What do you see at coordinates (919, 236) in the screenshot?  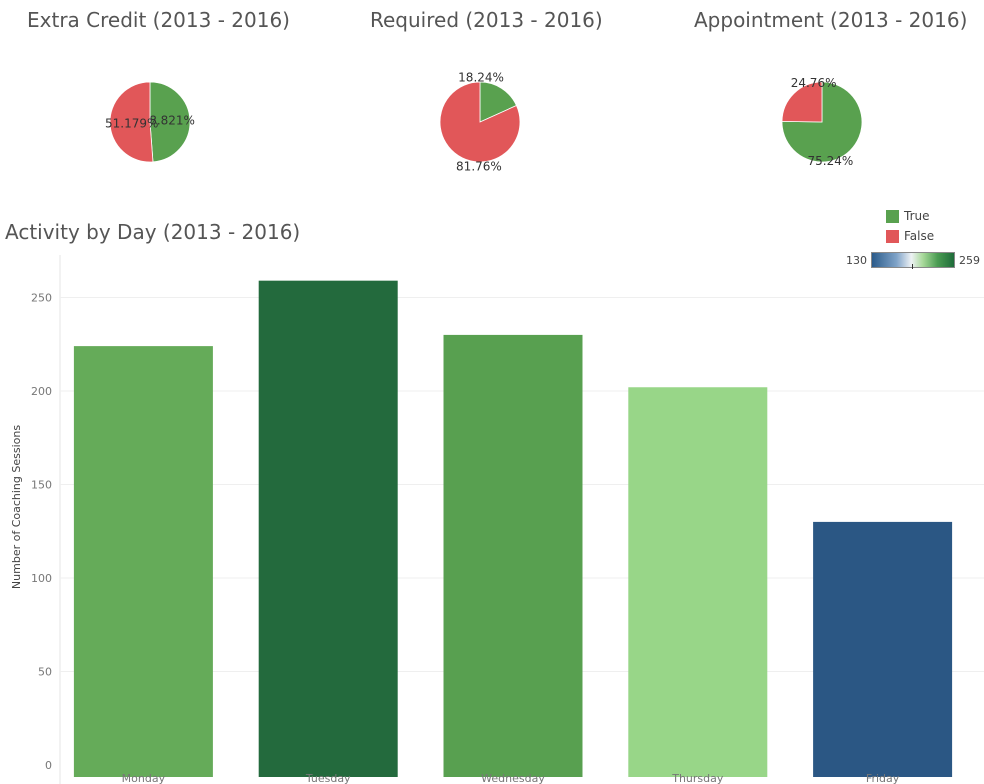 I see `legend-label-false: False` at bounding box center [919, 236].